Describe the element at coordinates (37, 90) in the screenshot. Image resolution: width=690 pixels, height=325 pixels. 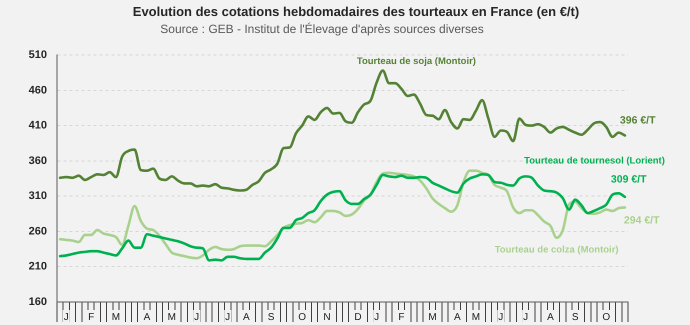
I see `y-tick-label: 460` at that location.